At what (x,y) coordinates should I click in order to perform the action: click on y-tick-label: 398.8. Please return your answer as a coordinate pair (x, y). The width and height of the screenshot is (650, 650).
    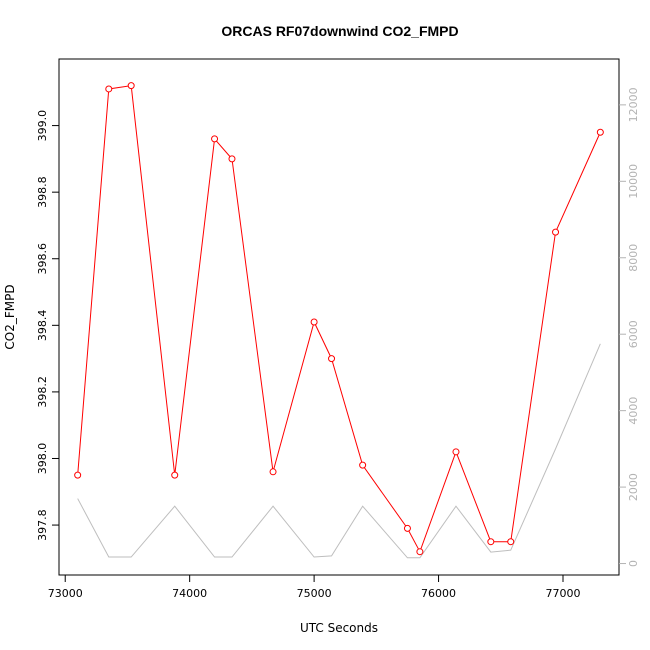
    Looking at the image, I should click on (42, 192).